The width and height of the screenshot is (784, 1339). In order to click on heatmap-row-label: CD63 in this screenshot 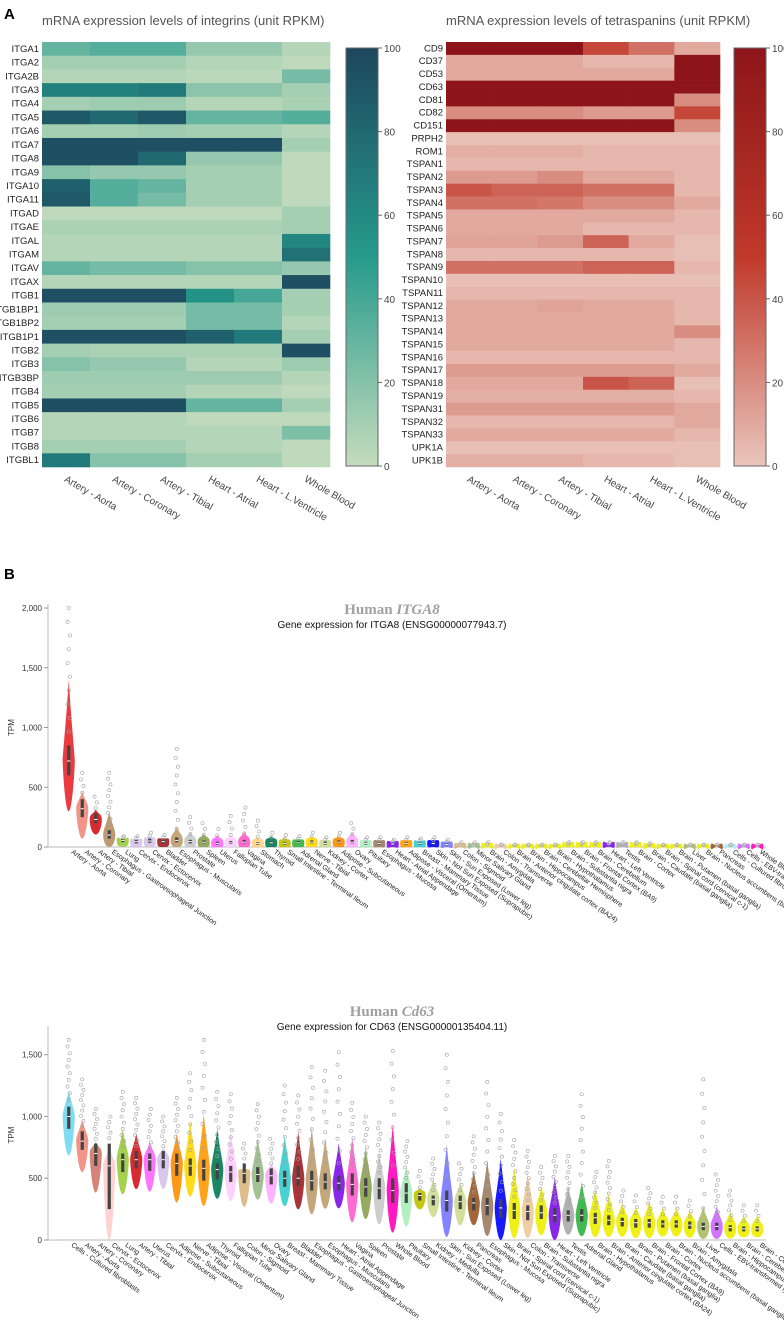, I will do `click(431, 87)`.